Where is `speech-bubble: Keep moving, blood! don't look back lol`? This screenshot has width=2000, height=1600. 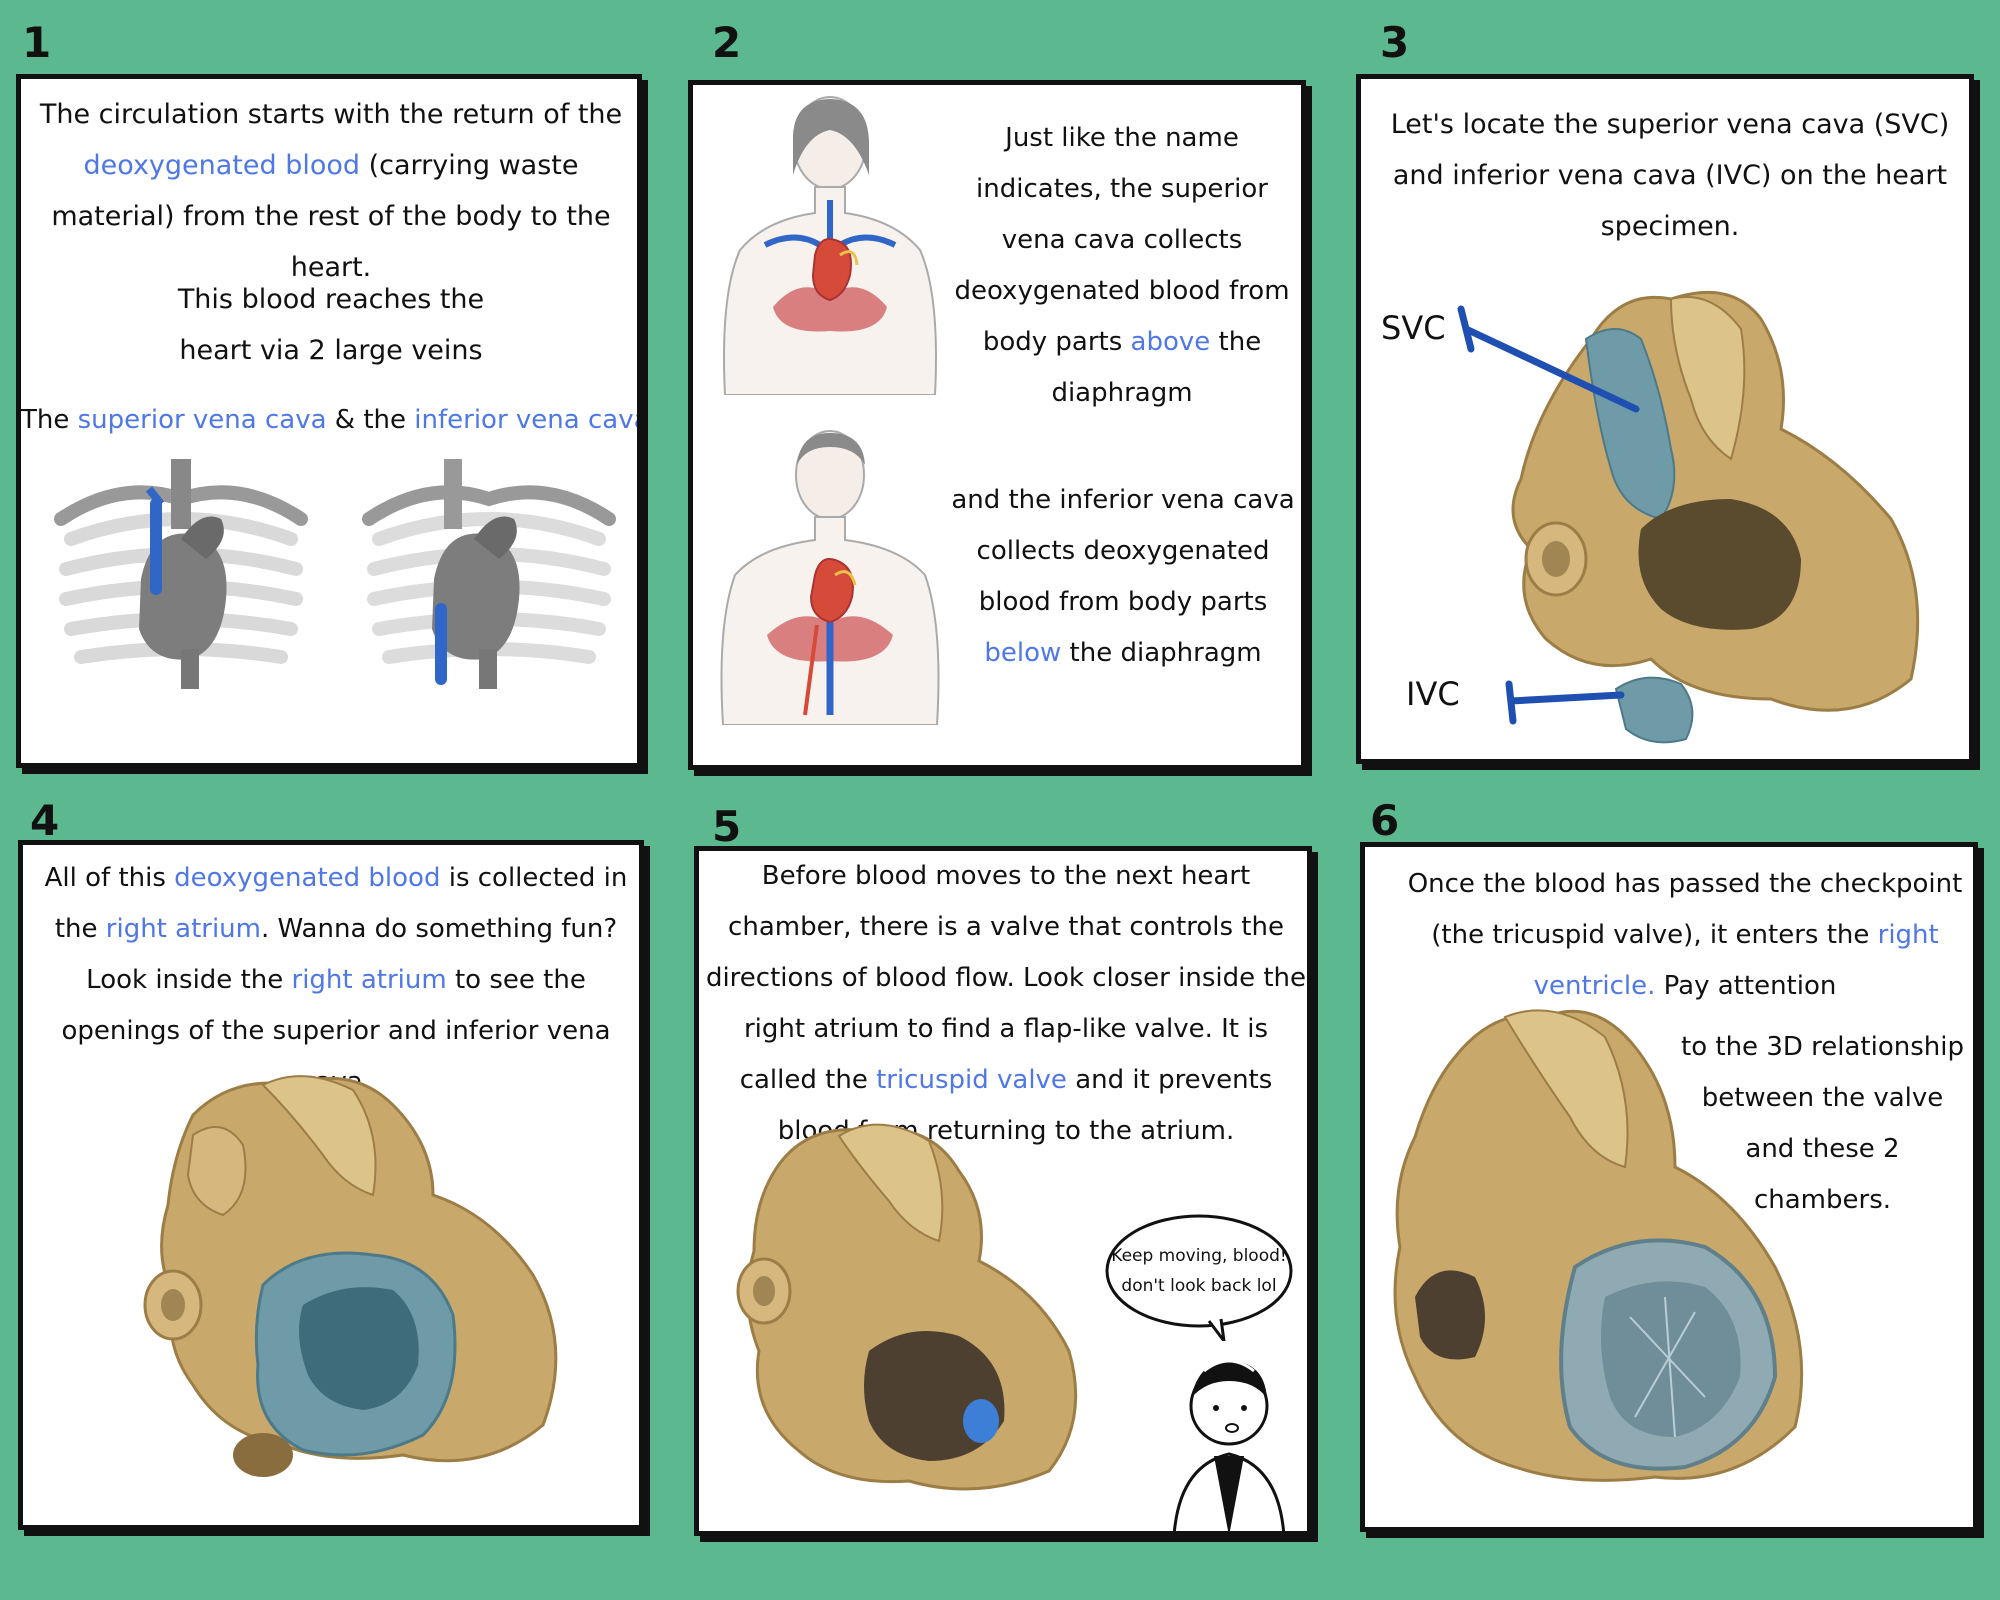
speech-bubble: Keep moving, blood! don't look back lol is located at coordinates (1199, 1277).